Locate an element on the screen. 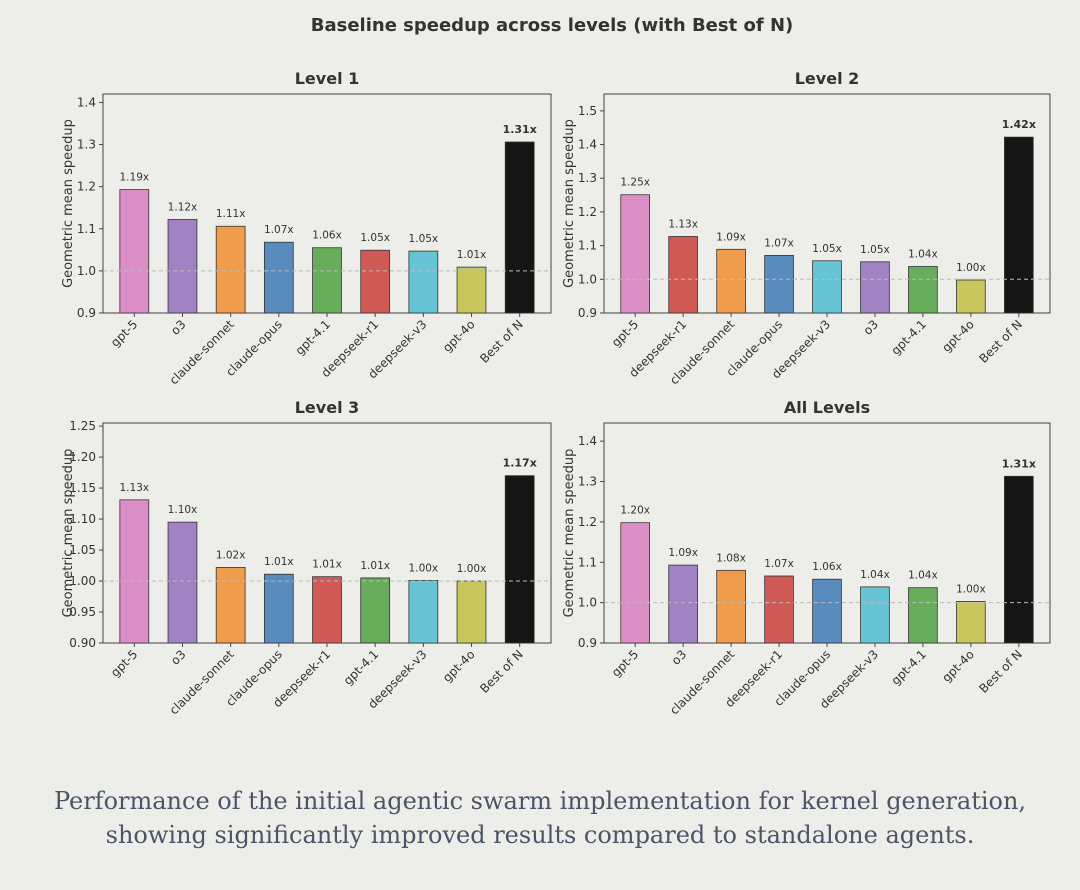  data-label: 1.31x is located at coordinates (1019, 463).